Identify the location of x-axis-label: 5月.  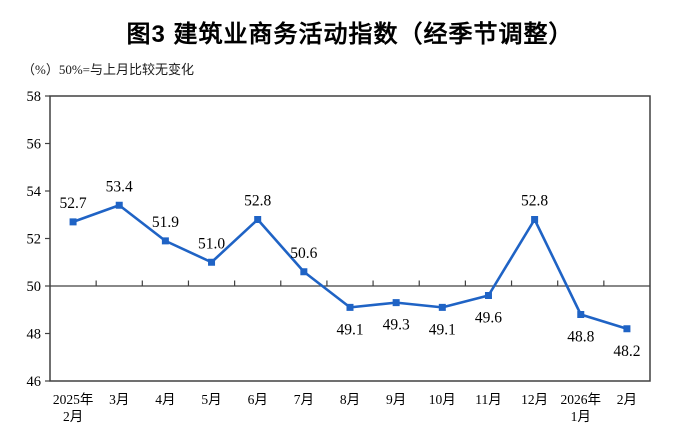
(211, 399).